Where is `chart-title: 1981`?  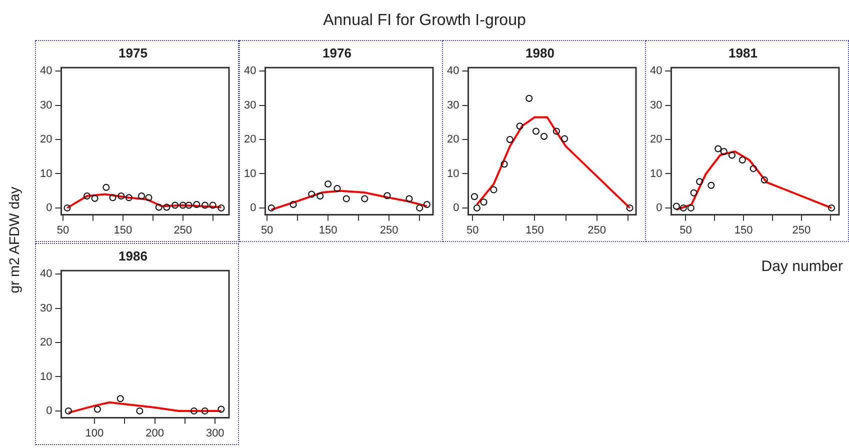
chart-title: 1981 is located at coordinates (743, 52).